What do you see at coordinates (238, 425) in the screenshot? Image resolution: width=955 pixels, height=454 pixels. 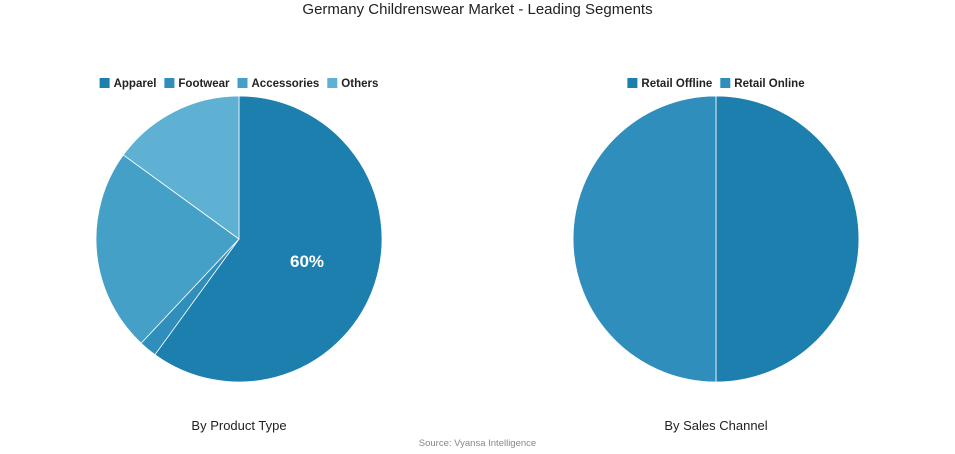 I see `chart-subtitle-1: By Product Type` at bounding box center [238, 425].